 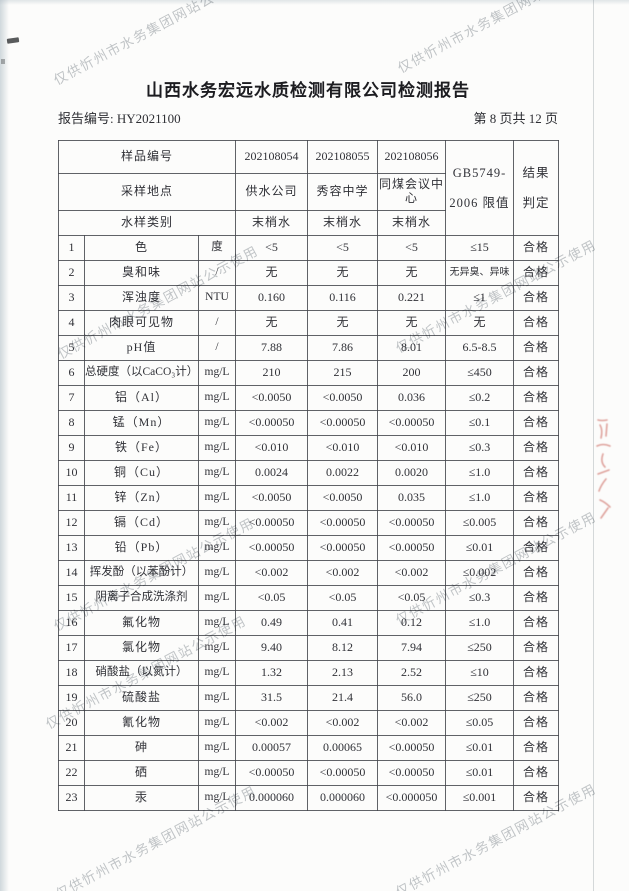 I want to click on table-row: 2 臭和味 / 无 无 无 无异臭、异味 合格, so click(x=308, y=273).